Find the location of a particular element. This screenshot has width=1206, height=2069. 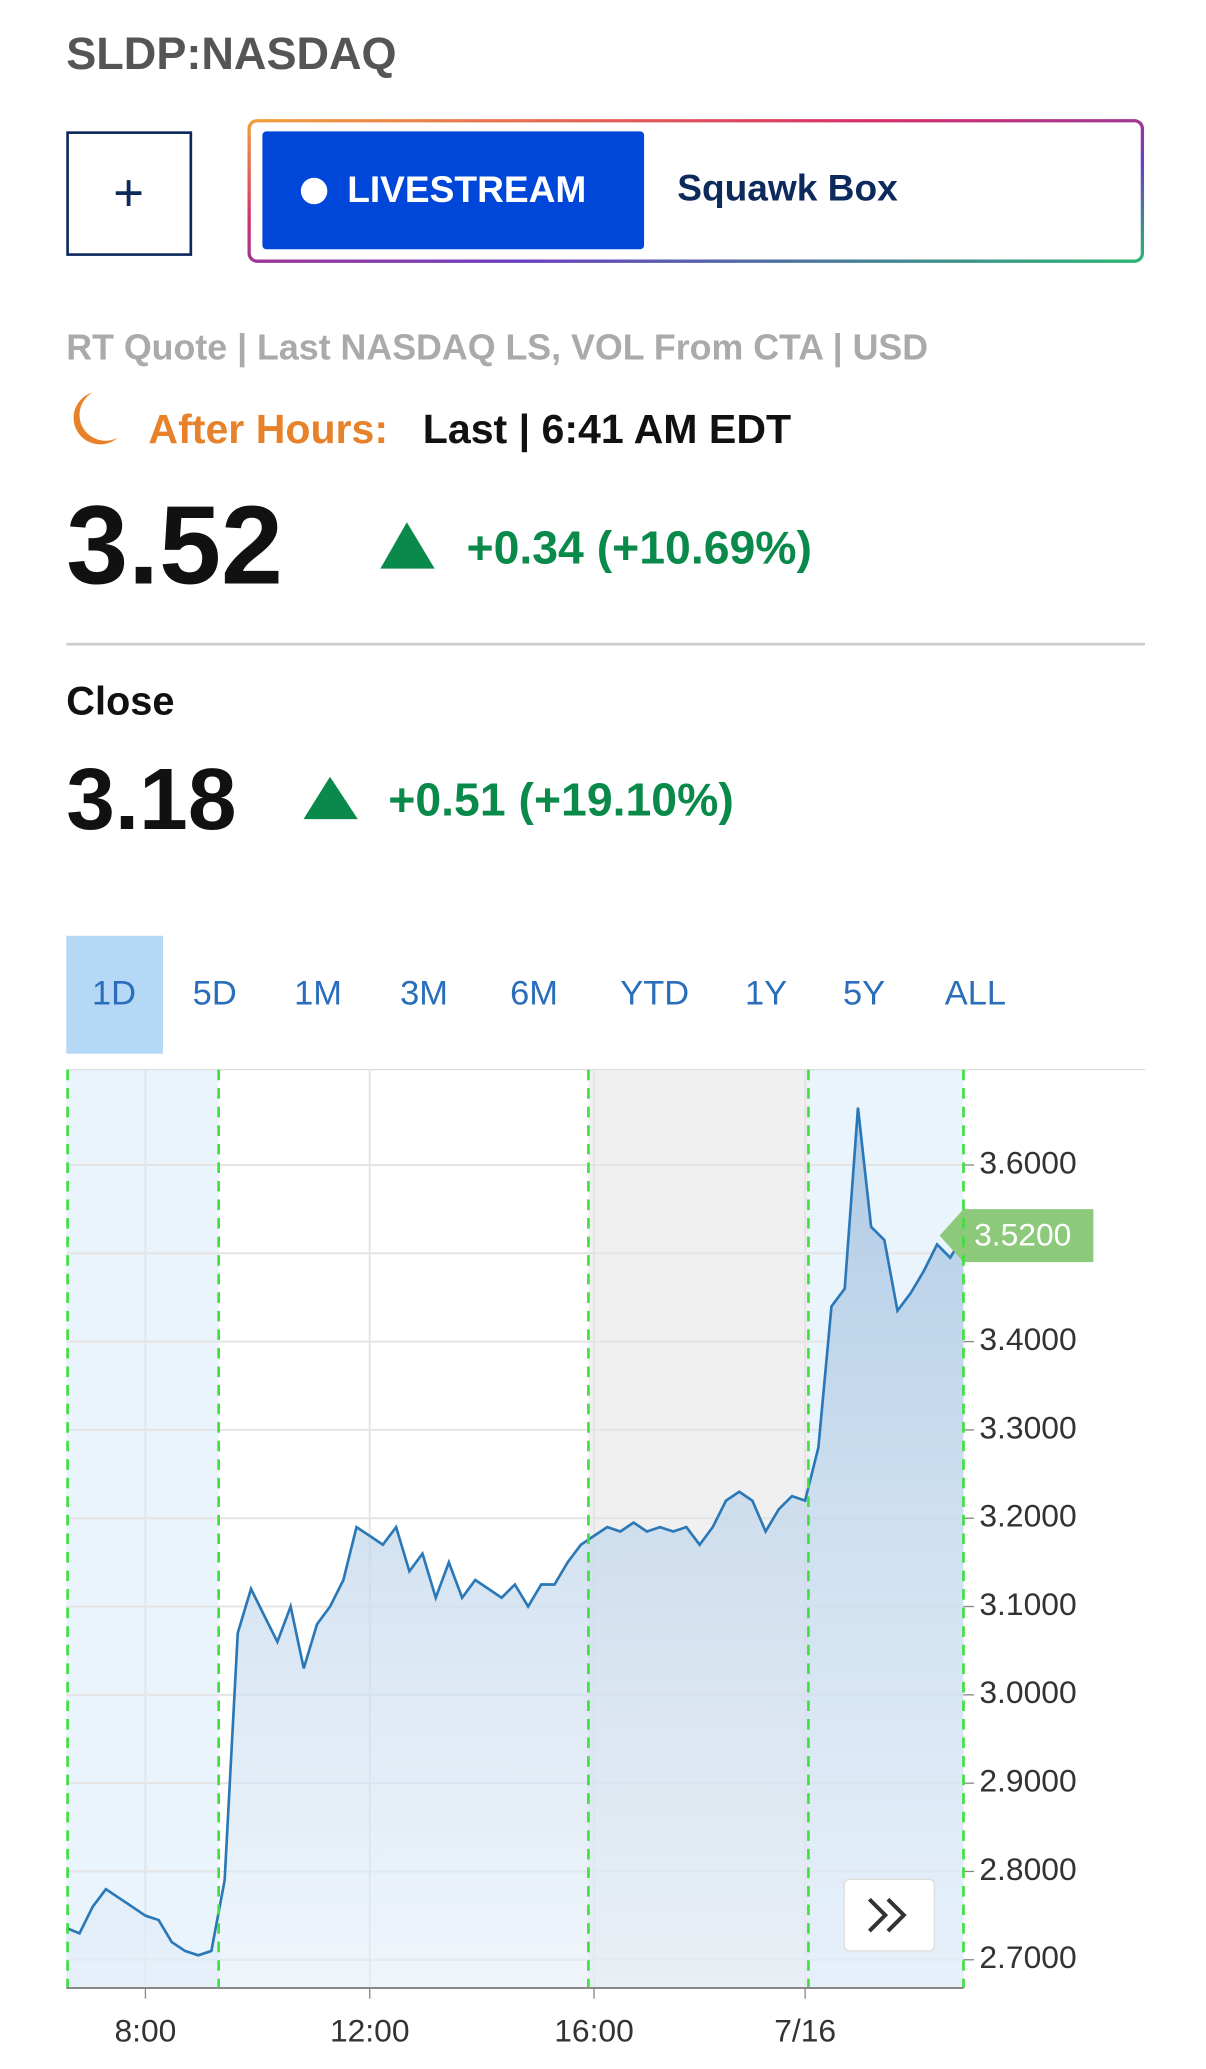

close-label: Close is located at coordinates (120, 701).